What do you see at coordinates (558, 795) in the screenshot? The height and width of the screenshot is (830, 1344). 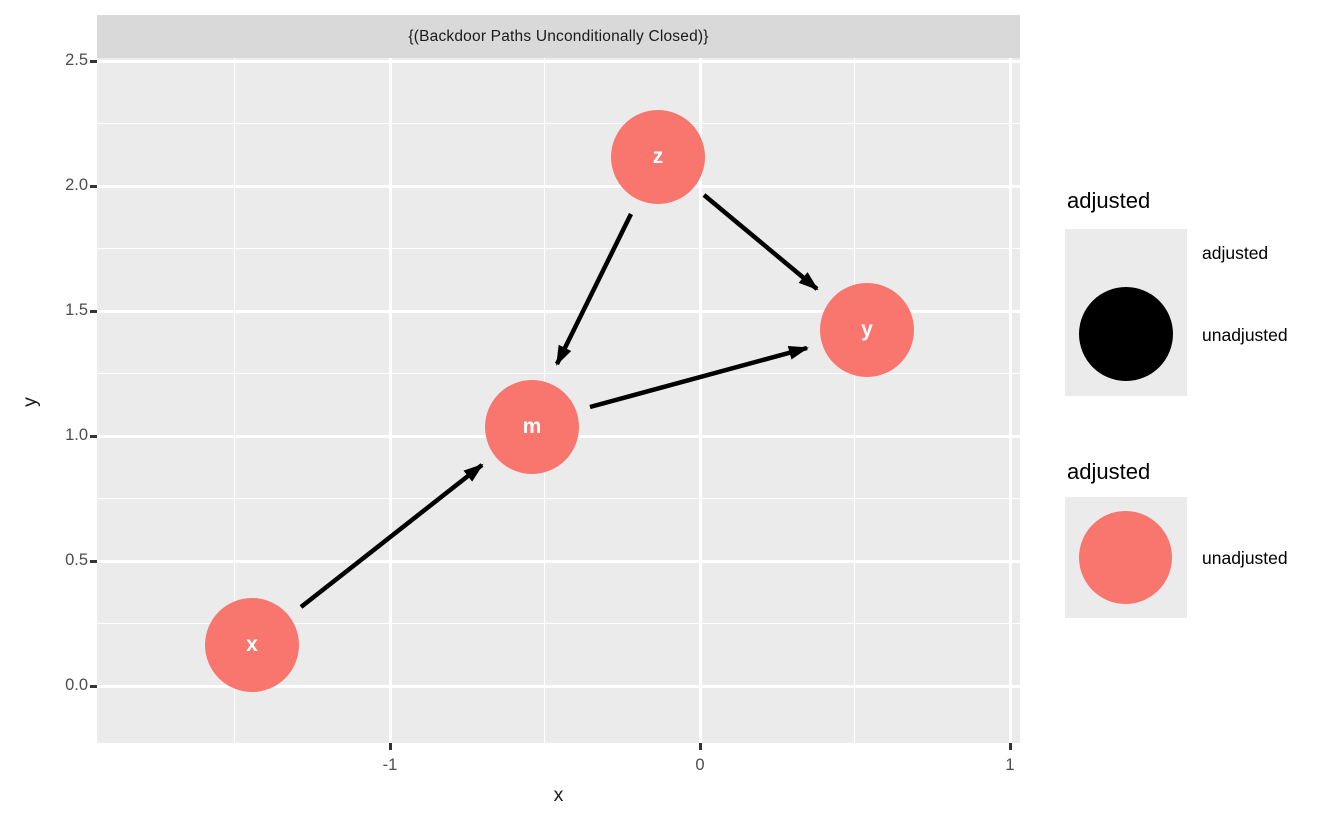 I see `x-axis-title: x` at bounding box center [558, 795].